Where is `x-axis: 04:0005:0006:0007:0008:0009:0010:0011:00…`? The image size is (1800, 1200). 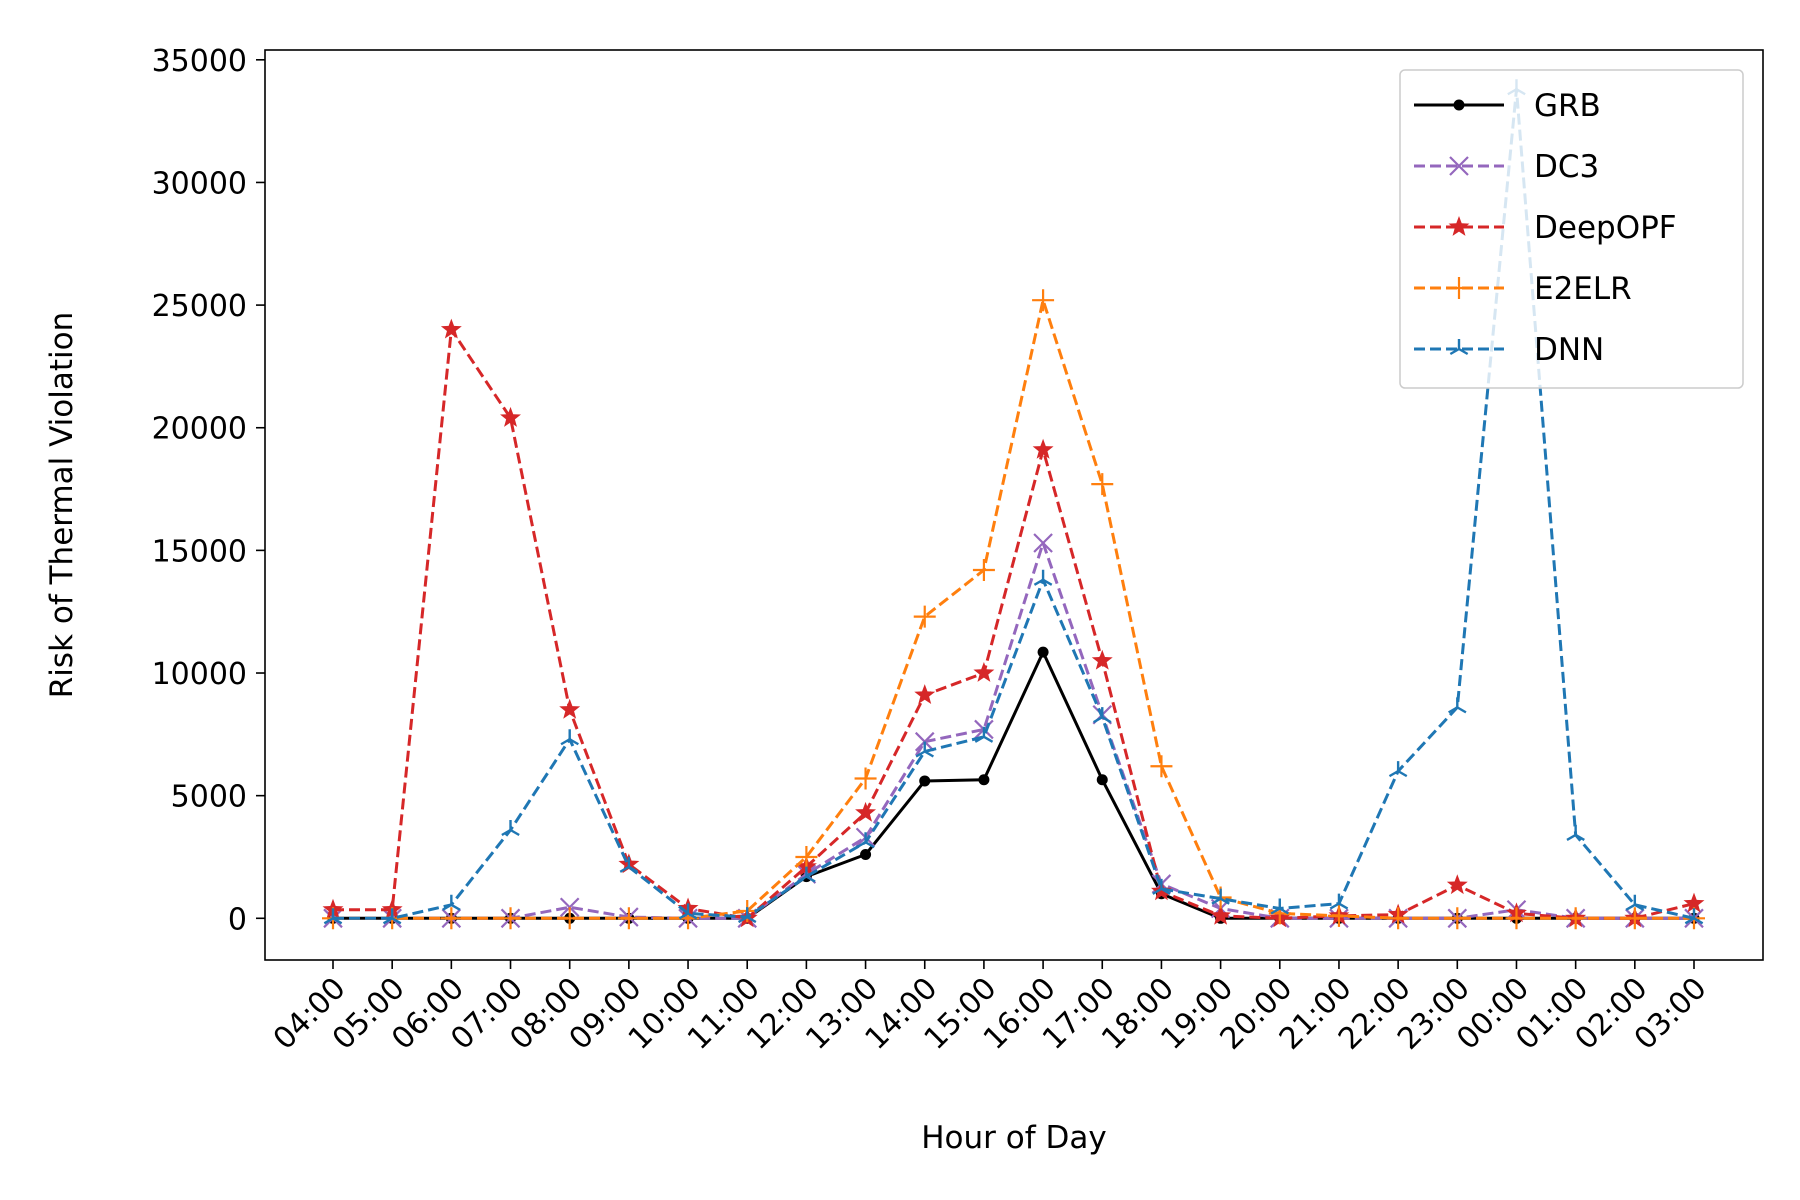 x-axis: 04:0005:0006:0007:0008:0009:0010:0011:00… is located at coordinates (990, 1008).